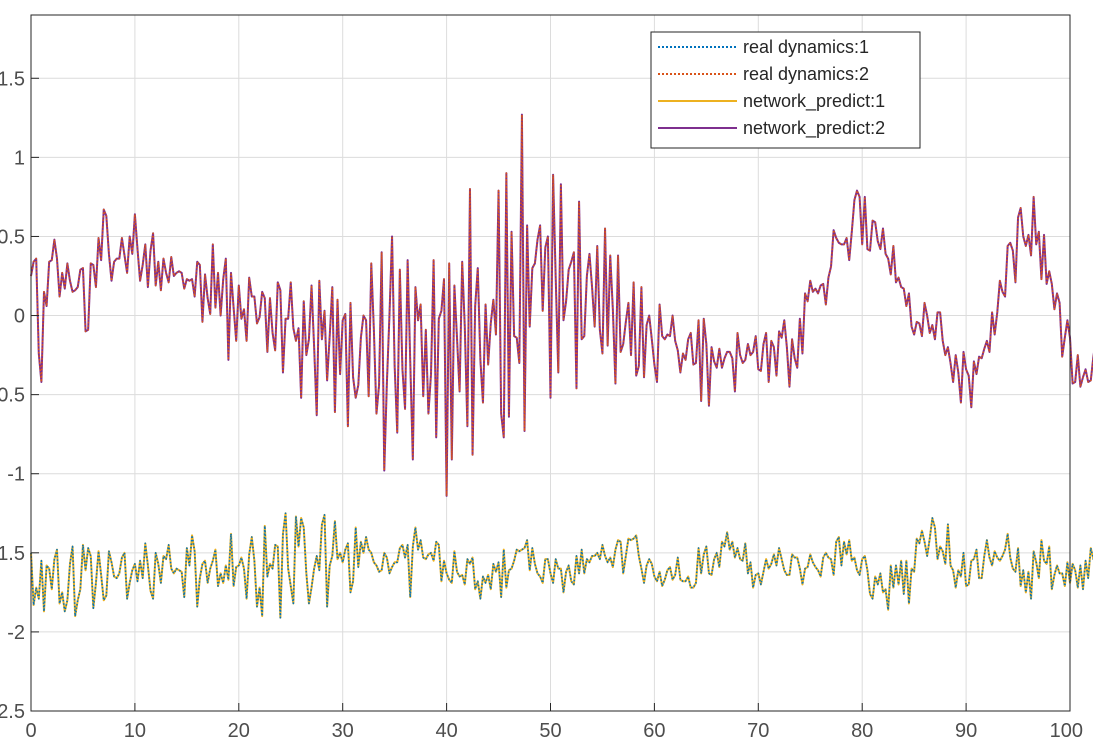 This screenshot has width=1093, height=740. What do you see at coordinates (654, 730) in the screenshot?
I see `x-tick-label: 60` at bounding box center [654, 730].